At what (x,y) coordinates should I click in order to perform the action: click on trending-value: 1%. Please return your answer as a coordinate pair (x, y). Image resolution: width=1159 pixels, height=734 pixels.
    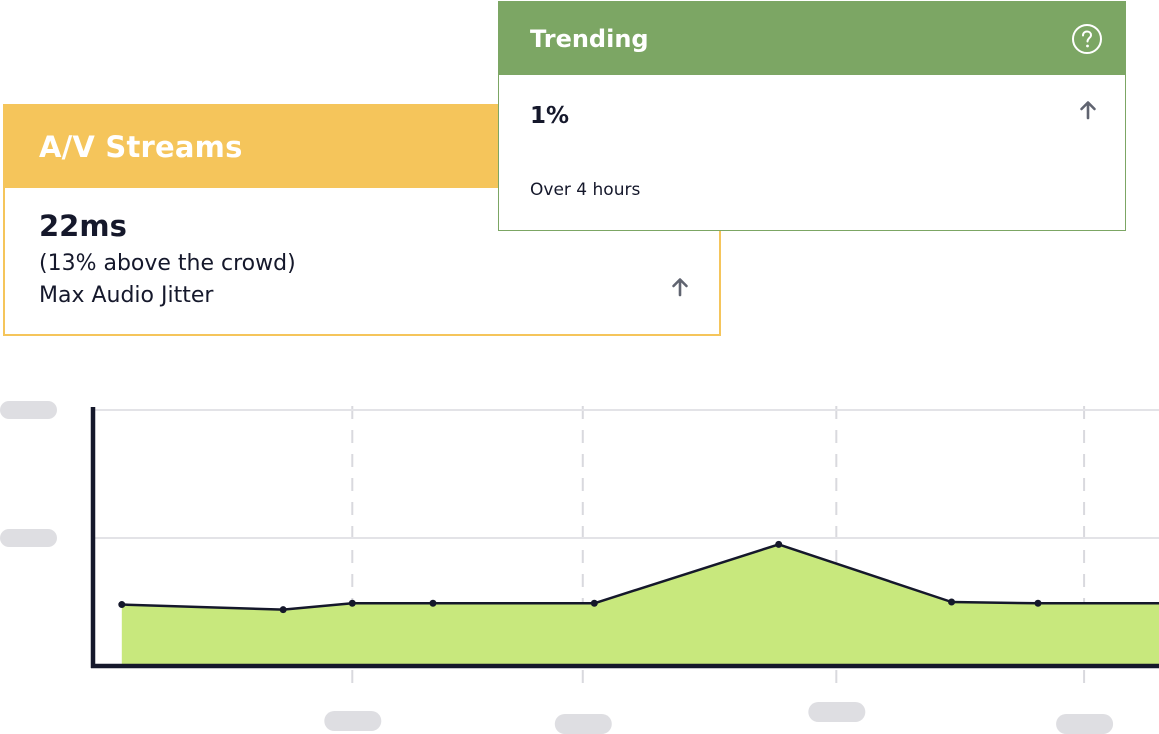
    Looking at the image, I should click on (549, 116).